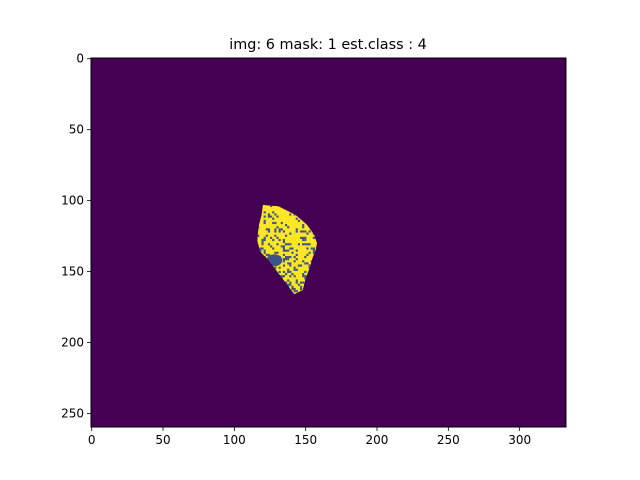 The width and height of the screenshot is (640, 480). Describe the element at coordinates (80, 59) in the screenshot. I see `y-tick-label: 0` at that location.